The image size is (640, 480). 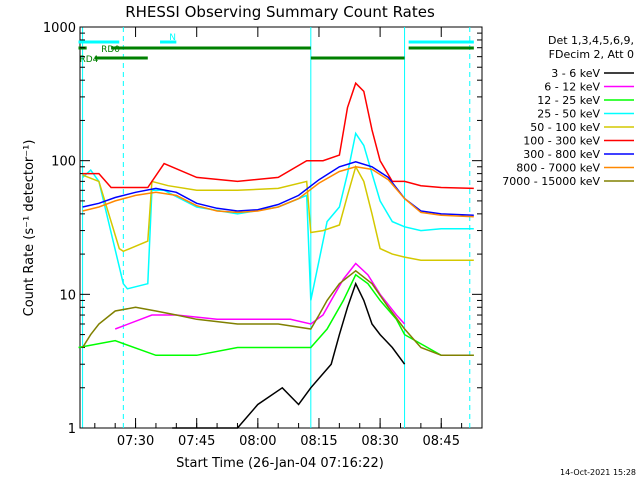 I want to click on series-line-7000-15000-kev, so click(x=277, y=313).